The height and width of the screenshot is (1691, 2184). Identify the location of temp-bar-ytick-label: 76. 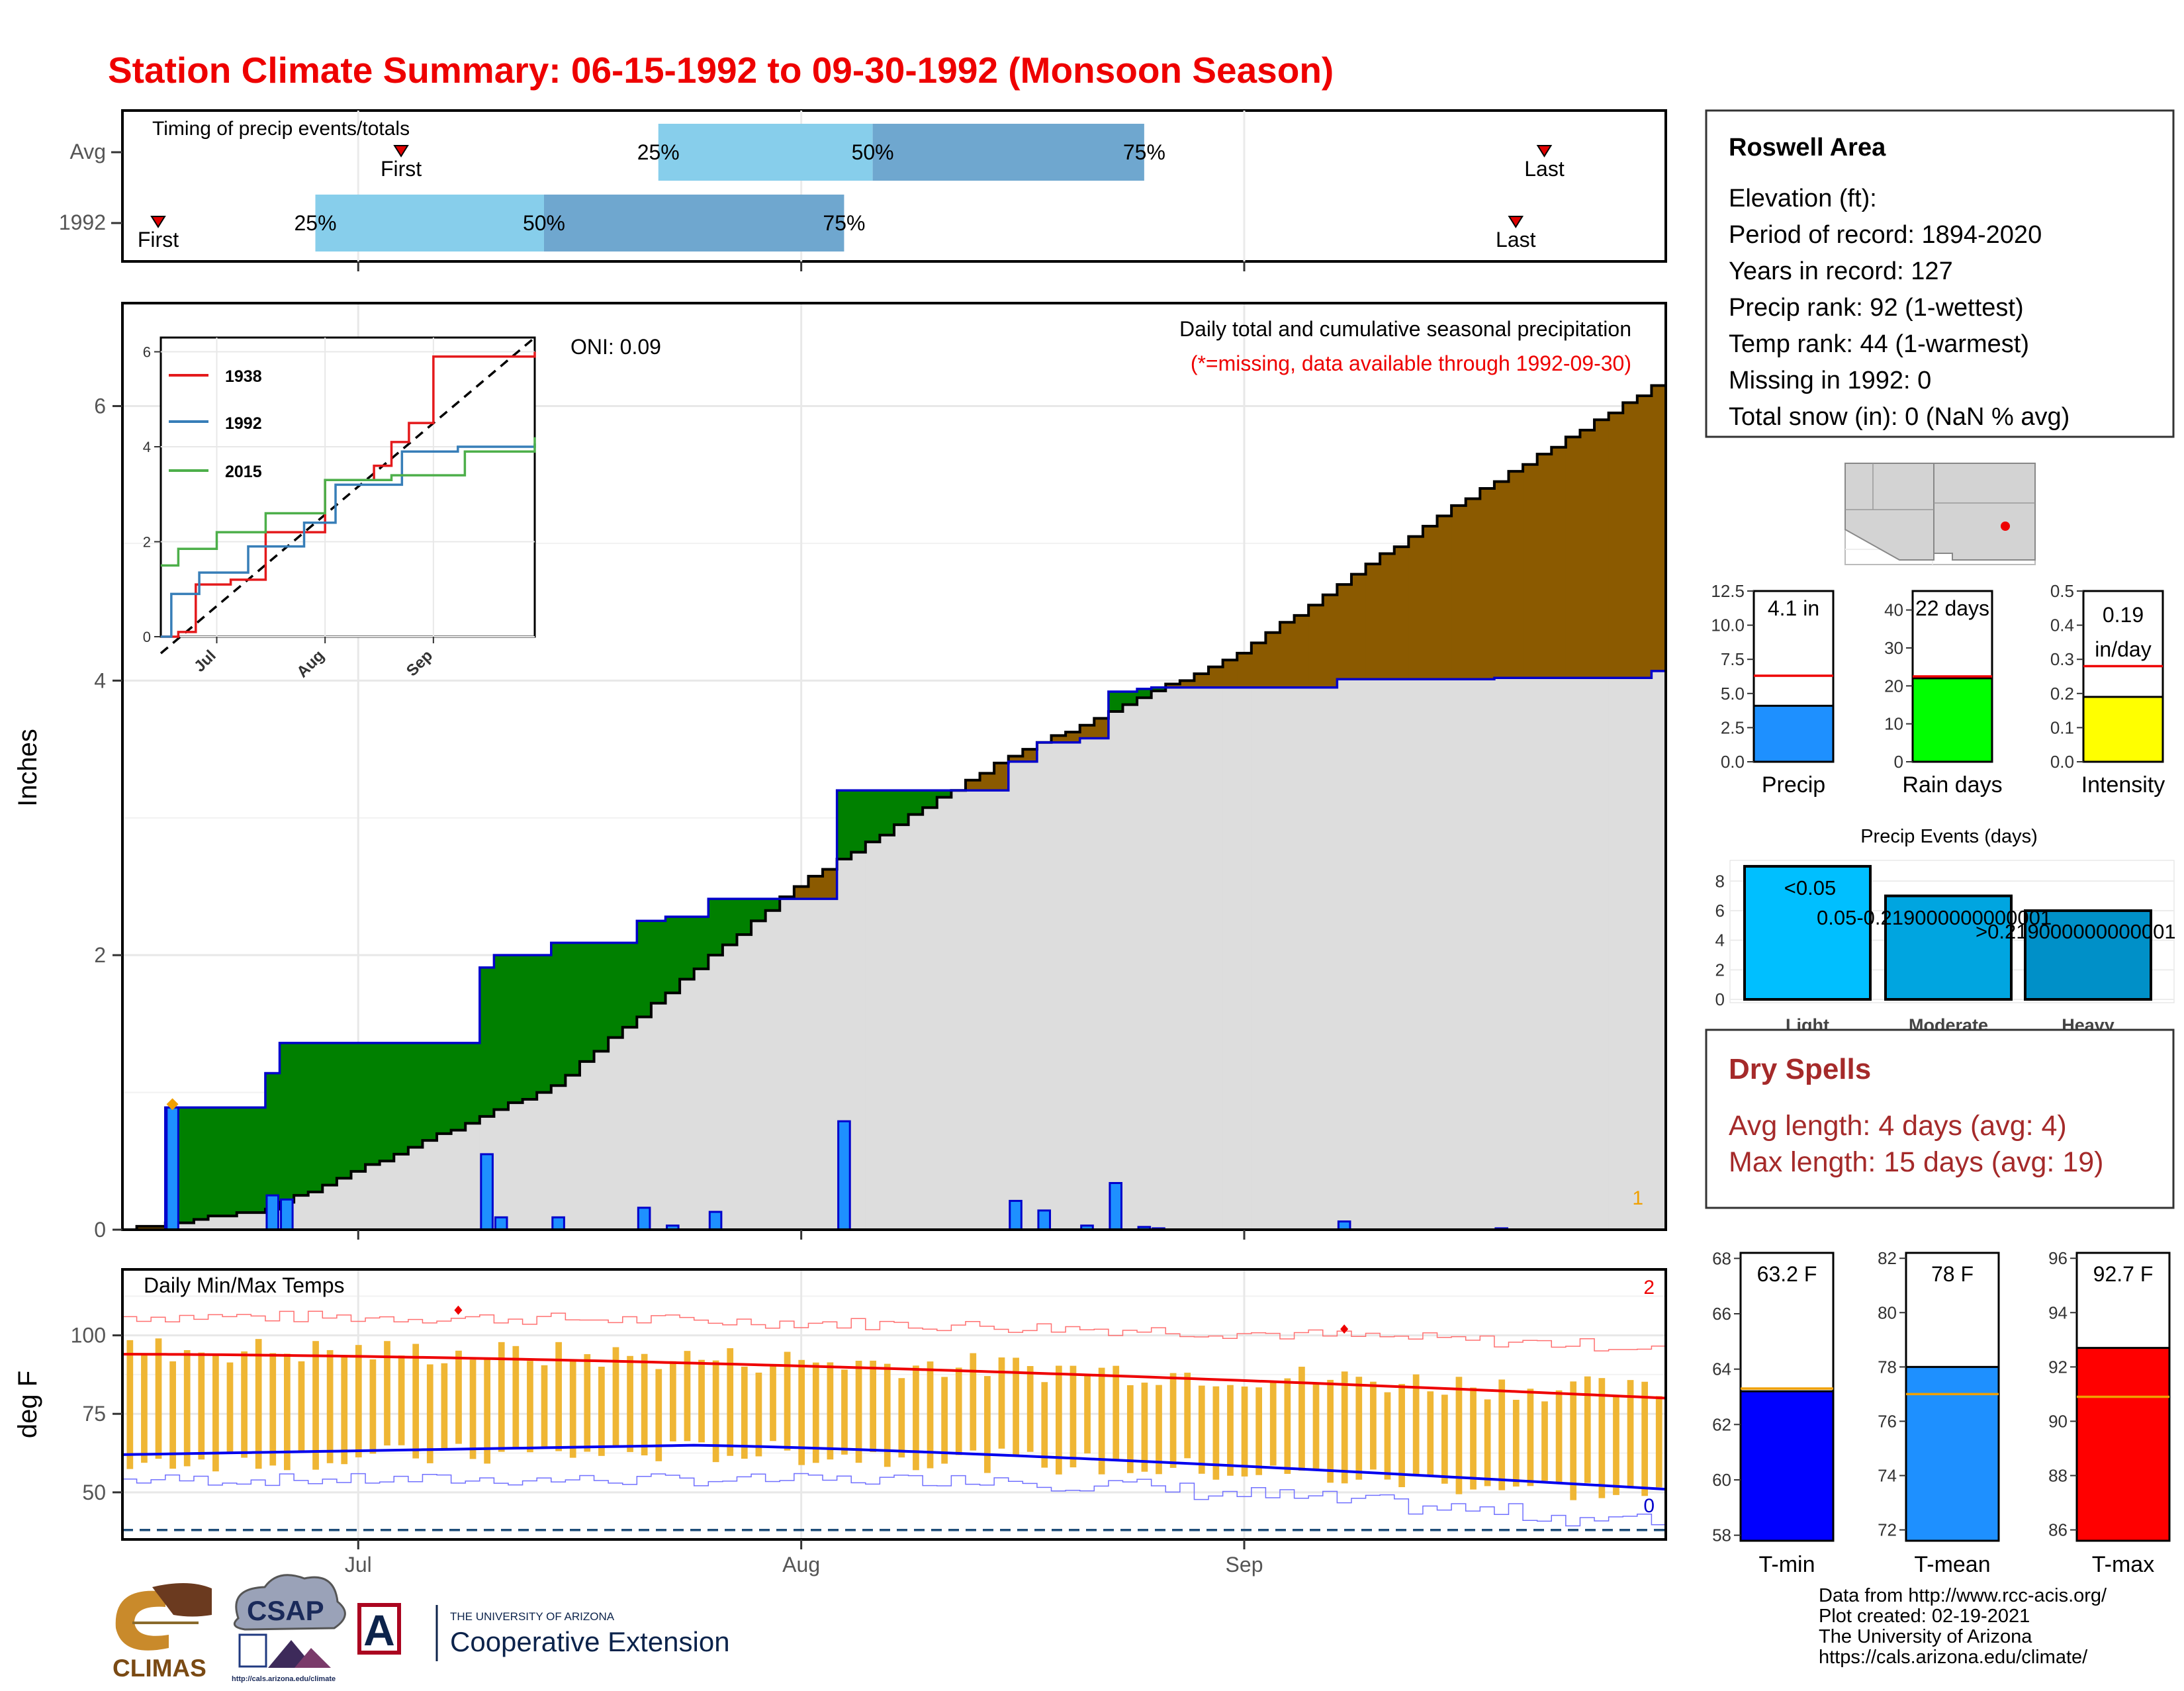
(1888, 1421).